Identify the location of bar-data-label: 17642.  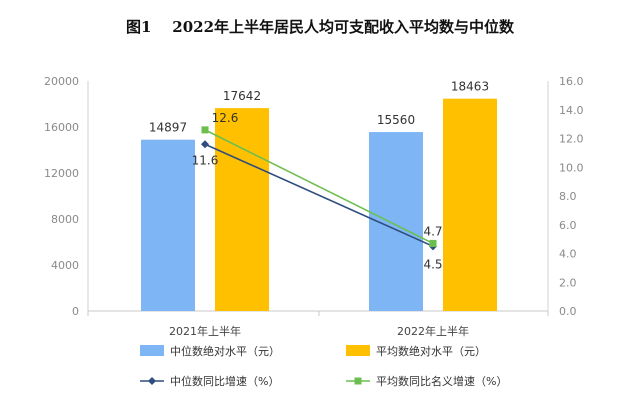
(242, 96).